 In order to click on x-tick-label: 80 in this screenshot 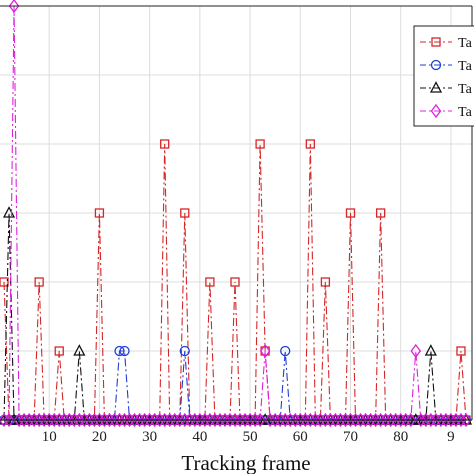, I will do `click(400, 437)`.